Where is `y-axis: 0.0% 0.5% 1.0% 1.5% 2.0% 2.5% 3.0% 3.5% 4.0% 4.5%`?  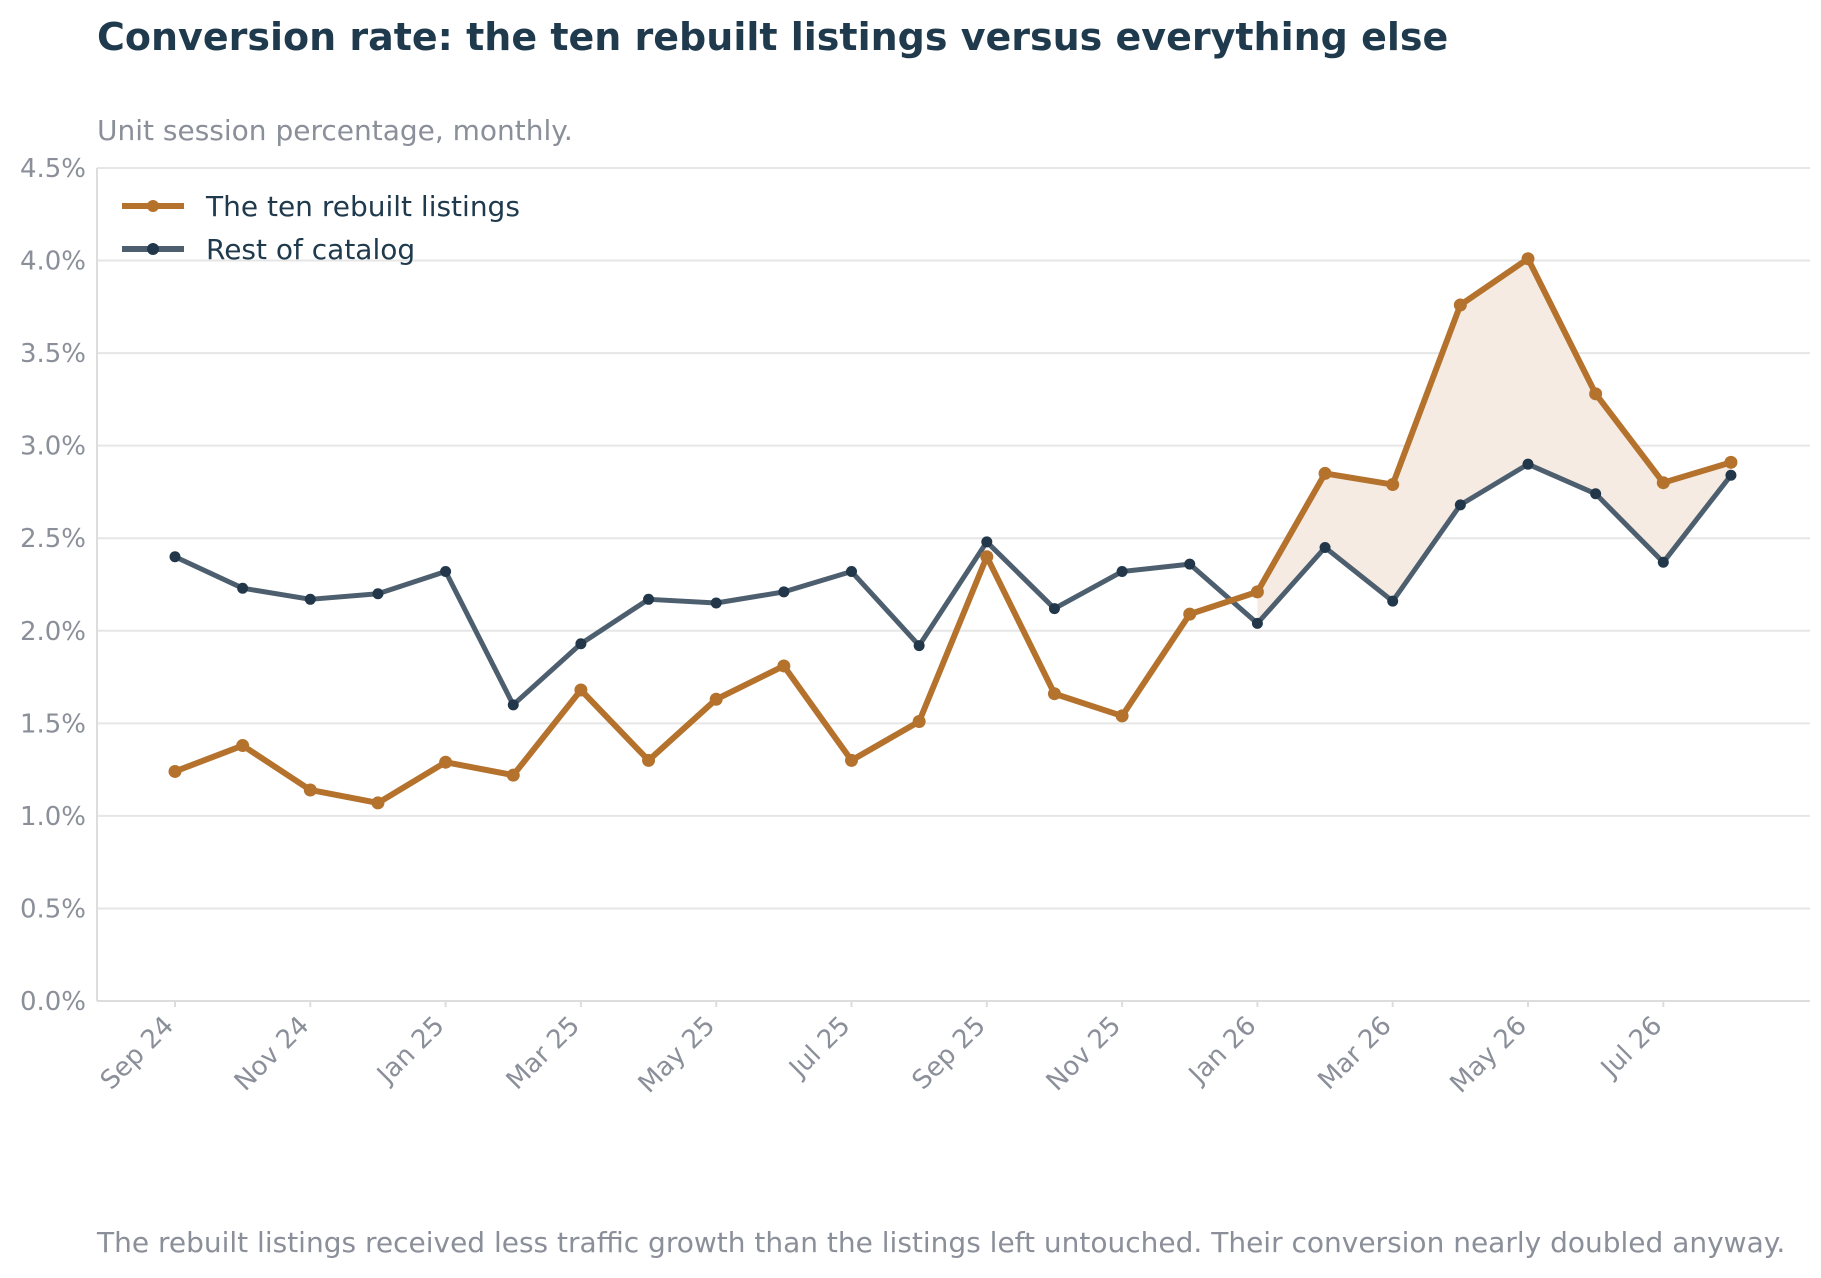
y-axis: 0.0% 0.5% 1.0% 1.5% 2.0% 2.5% 3.0% 3.5% 4.0% 4.5% is located at coordinates (59, 585).